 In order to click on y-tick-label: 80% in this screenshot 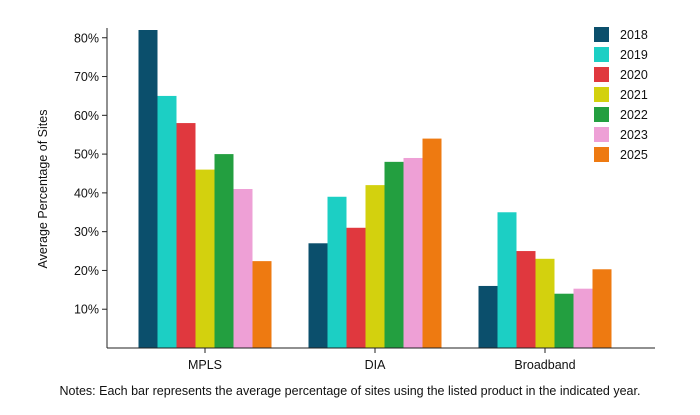, I will do `click(86, 38)`.